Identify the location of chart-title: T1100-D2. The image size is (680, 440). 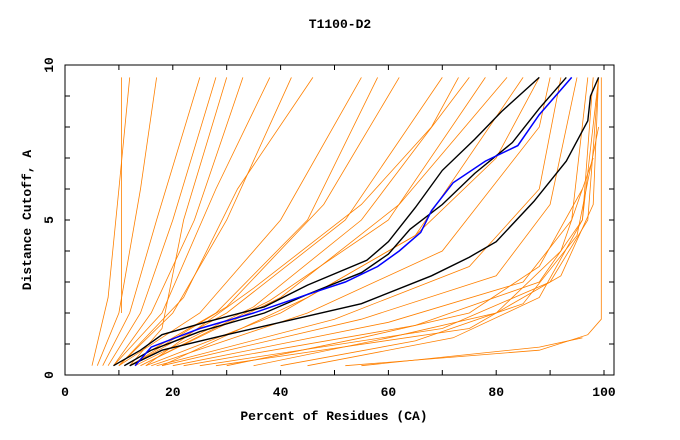
(340, 24).